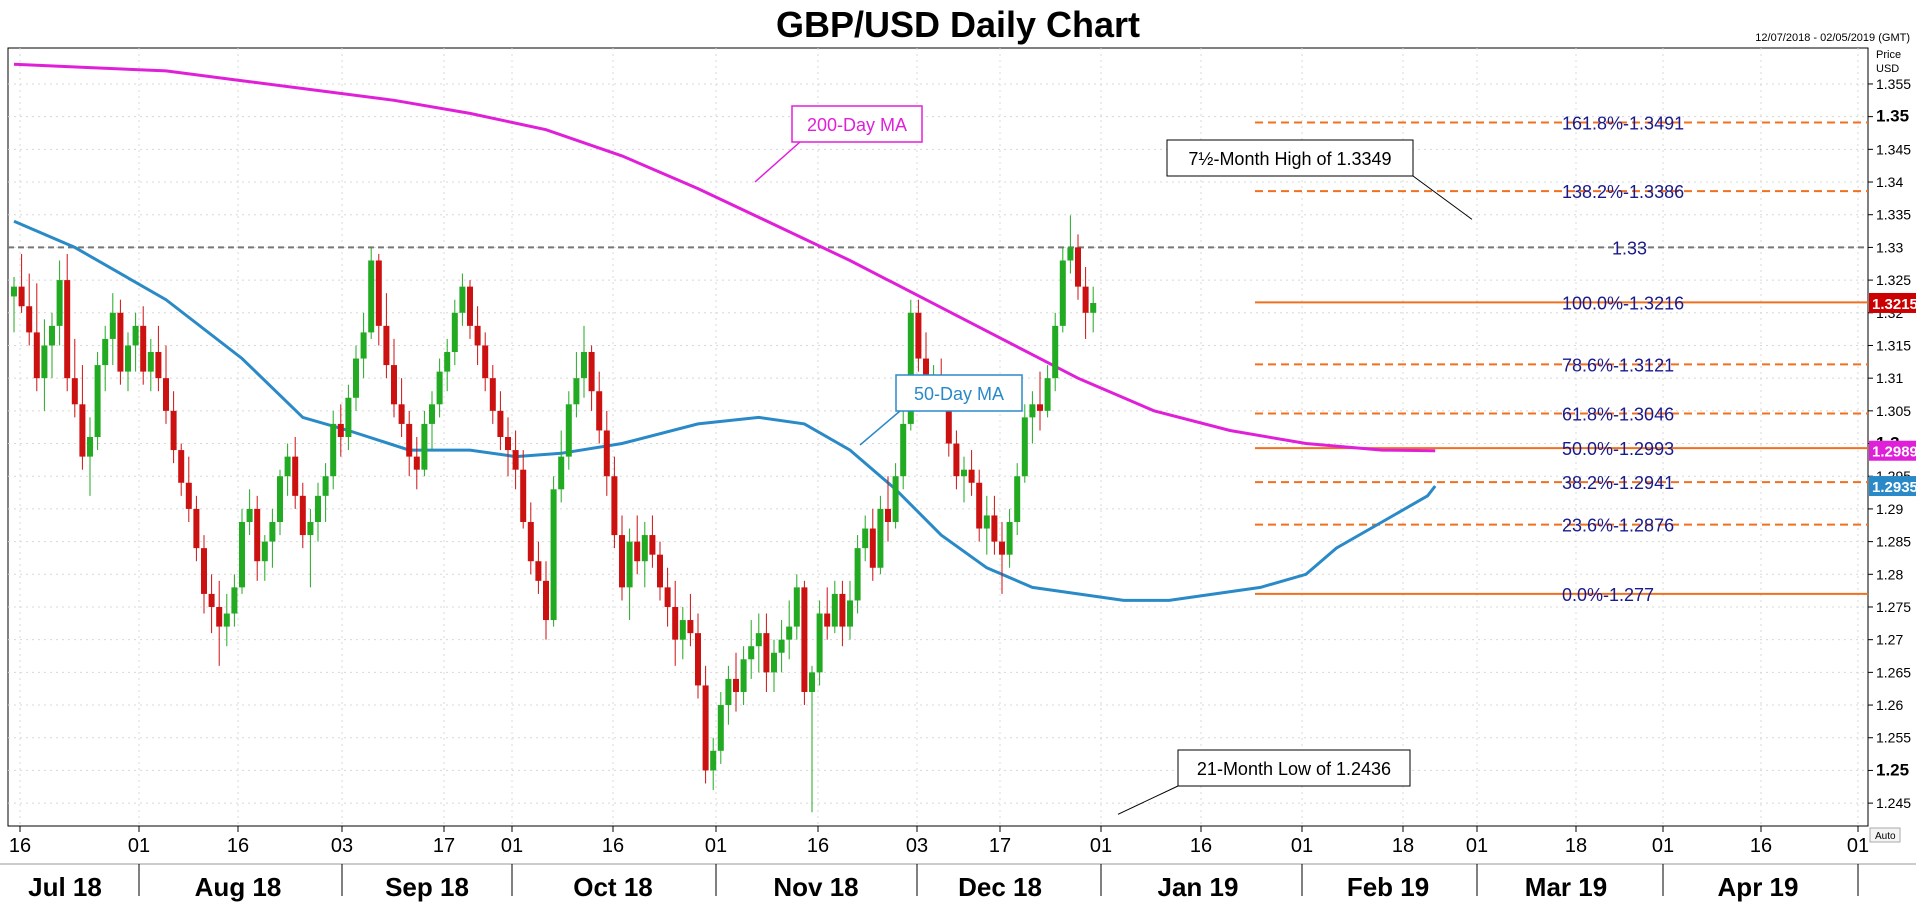  What do you see at coordinates (857, 125) in the screenshot?
I see `ma200-annotation-label: 200-Day MA` at bounding box center [857, 125].